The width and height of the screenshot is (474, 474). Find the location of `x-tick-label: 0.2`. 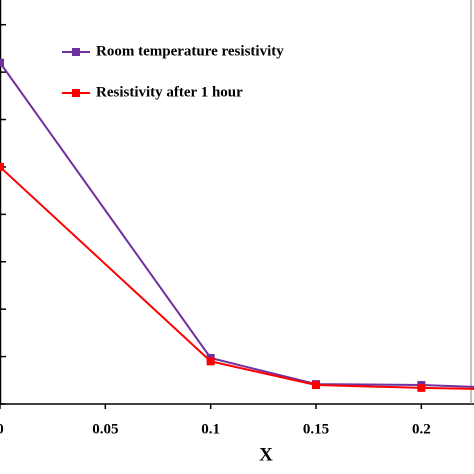

x-tick-label: 0.2 is located at coordinates (421, 429).